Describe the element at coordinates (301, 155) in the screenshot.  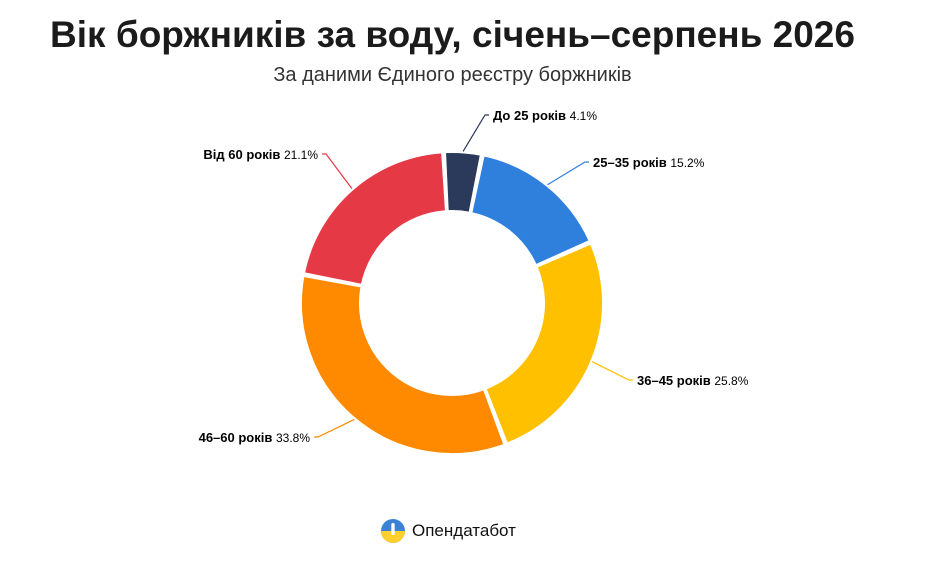
I see `slice-value: 21.1%` at that location.